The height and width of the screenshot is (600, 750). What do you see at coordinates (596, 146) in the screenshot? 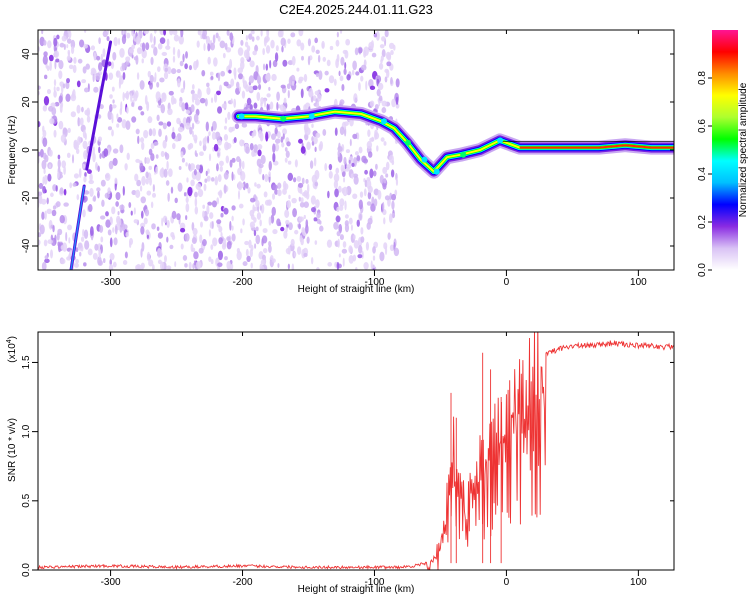
I see `signal-ridge-core` at bounding box center [596, 146].